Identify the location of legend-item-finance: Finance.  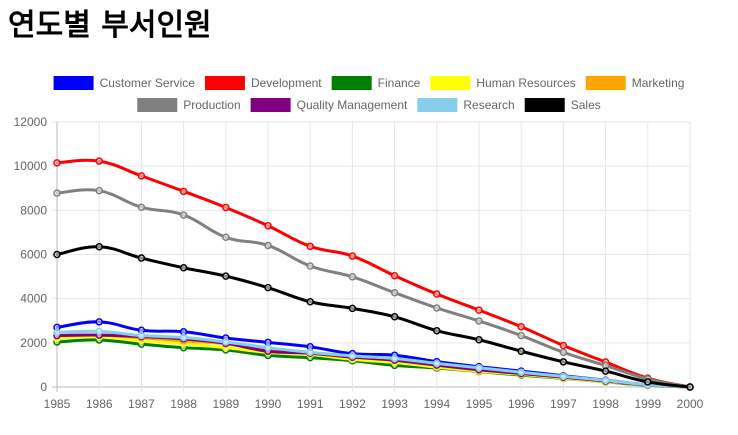
(376, 83).